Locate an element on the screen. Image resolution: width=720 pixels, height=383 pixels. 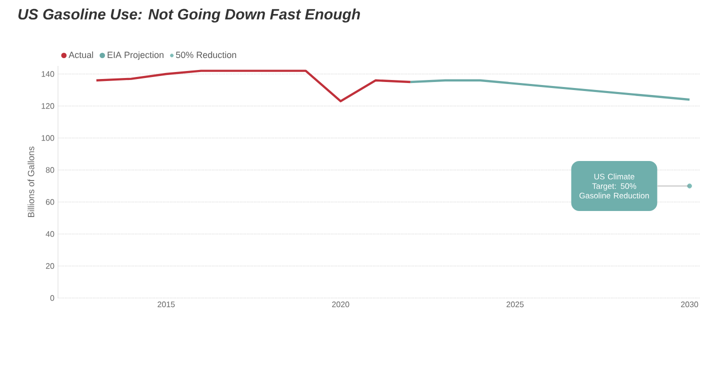
x-tick-label: 2025 is located at coordinates (515, 305).